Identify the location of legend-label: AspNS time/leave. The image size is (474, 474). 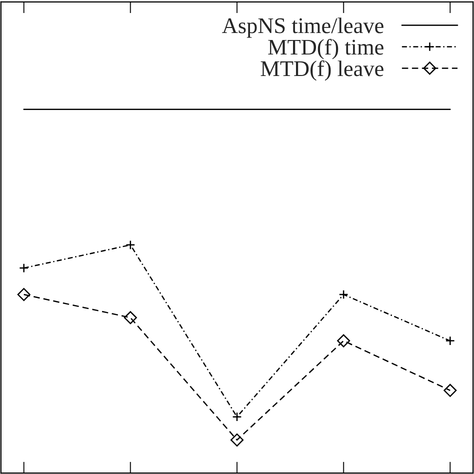
(303, 28).